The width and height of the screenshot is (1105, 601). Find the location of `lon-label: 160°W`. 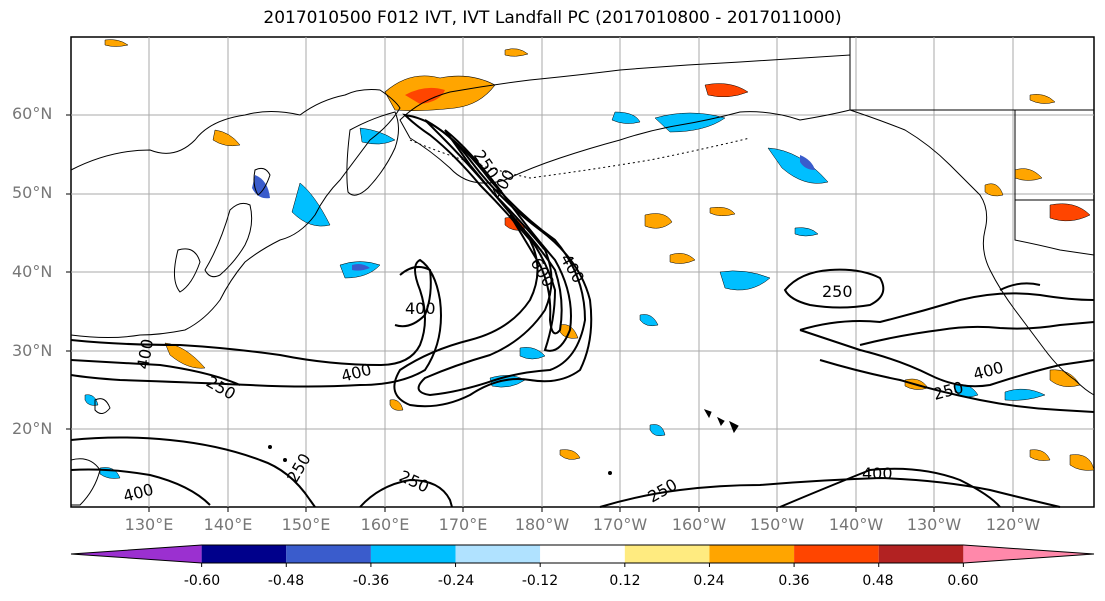

lon-label: 160°W is located at coordinates (699, 524).